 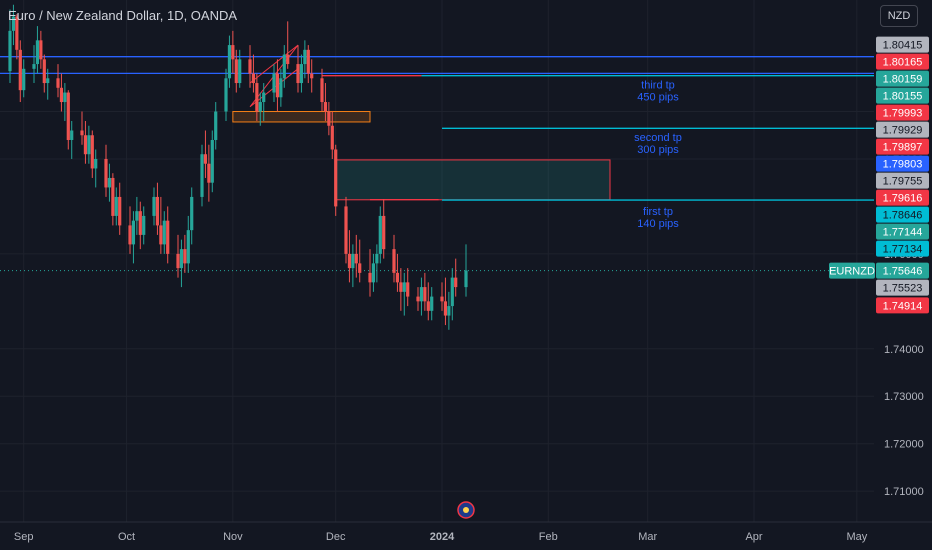 I want to click on price-badge-label: 1.77144, so click(x=903, y=233).